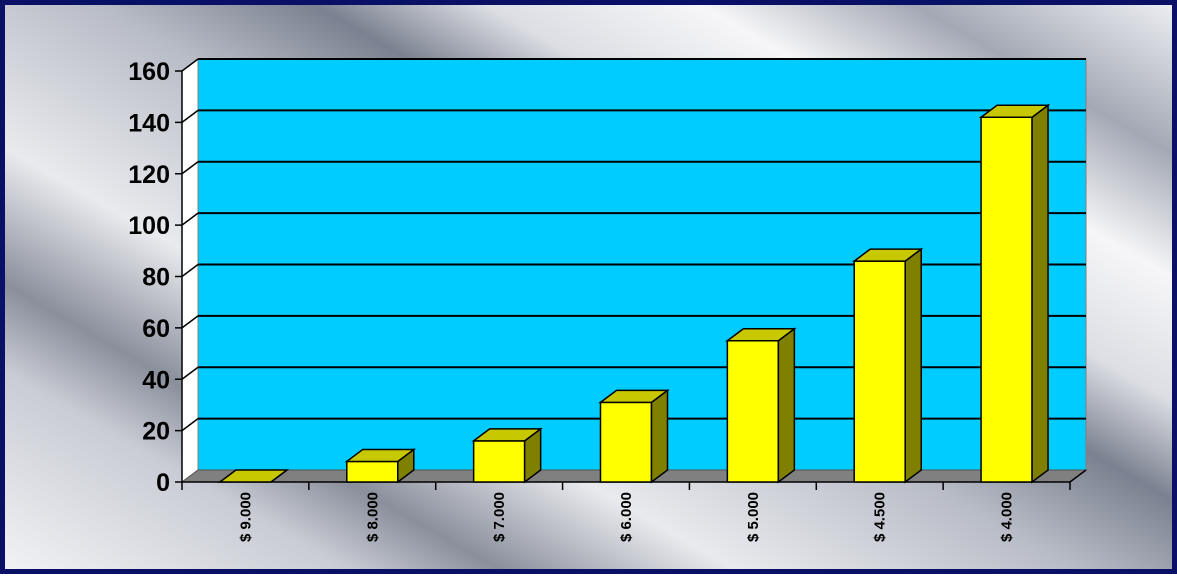 This screenshot has width=1177, height=579. I want to click on y-tick-label: 20, so click(156, 432).